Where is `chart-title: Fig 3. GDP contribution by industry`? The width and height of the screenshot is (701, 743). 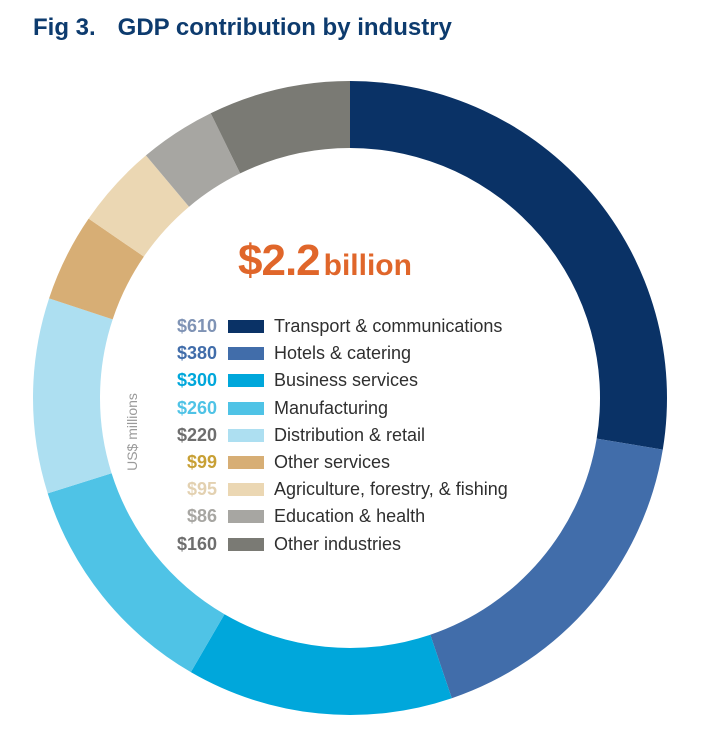 chart-title: Fig 3. GDP contribution by industry is located at coordinates (242, 28).